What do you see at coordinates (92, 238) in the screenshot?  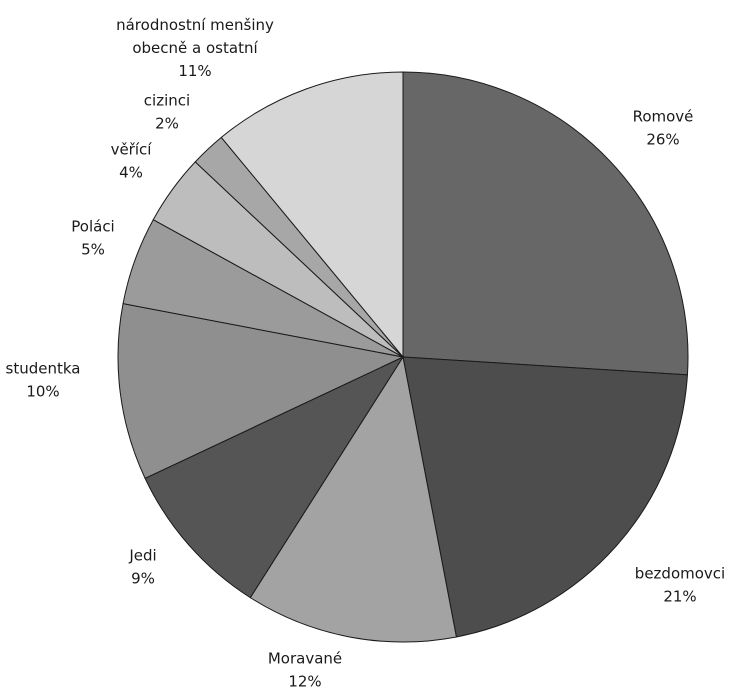 I see `data-label: Poláci 5%` at bounding box center [92, 238].